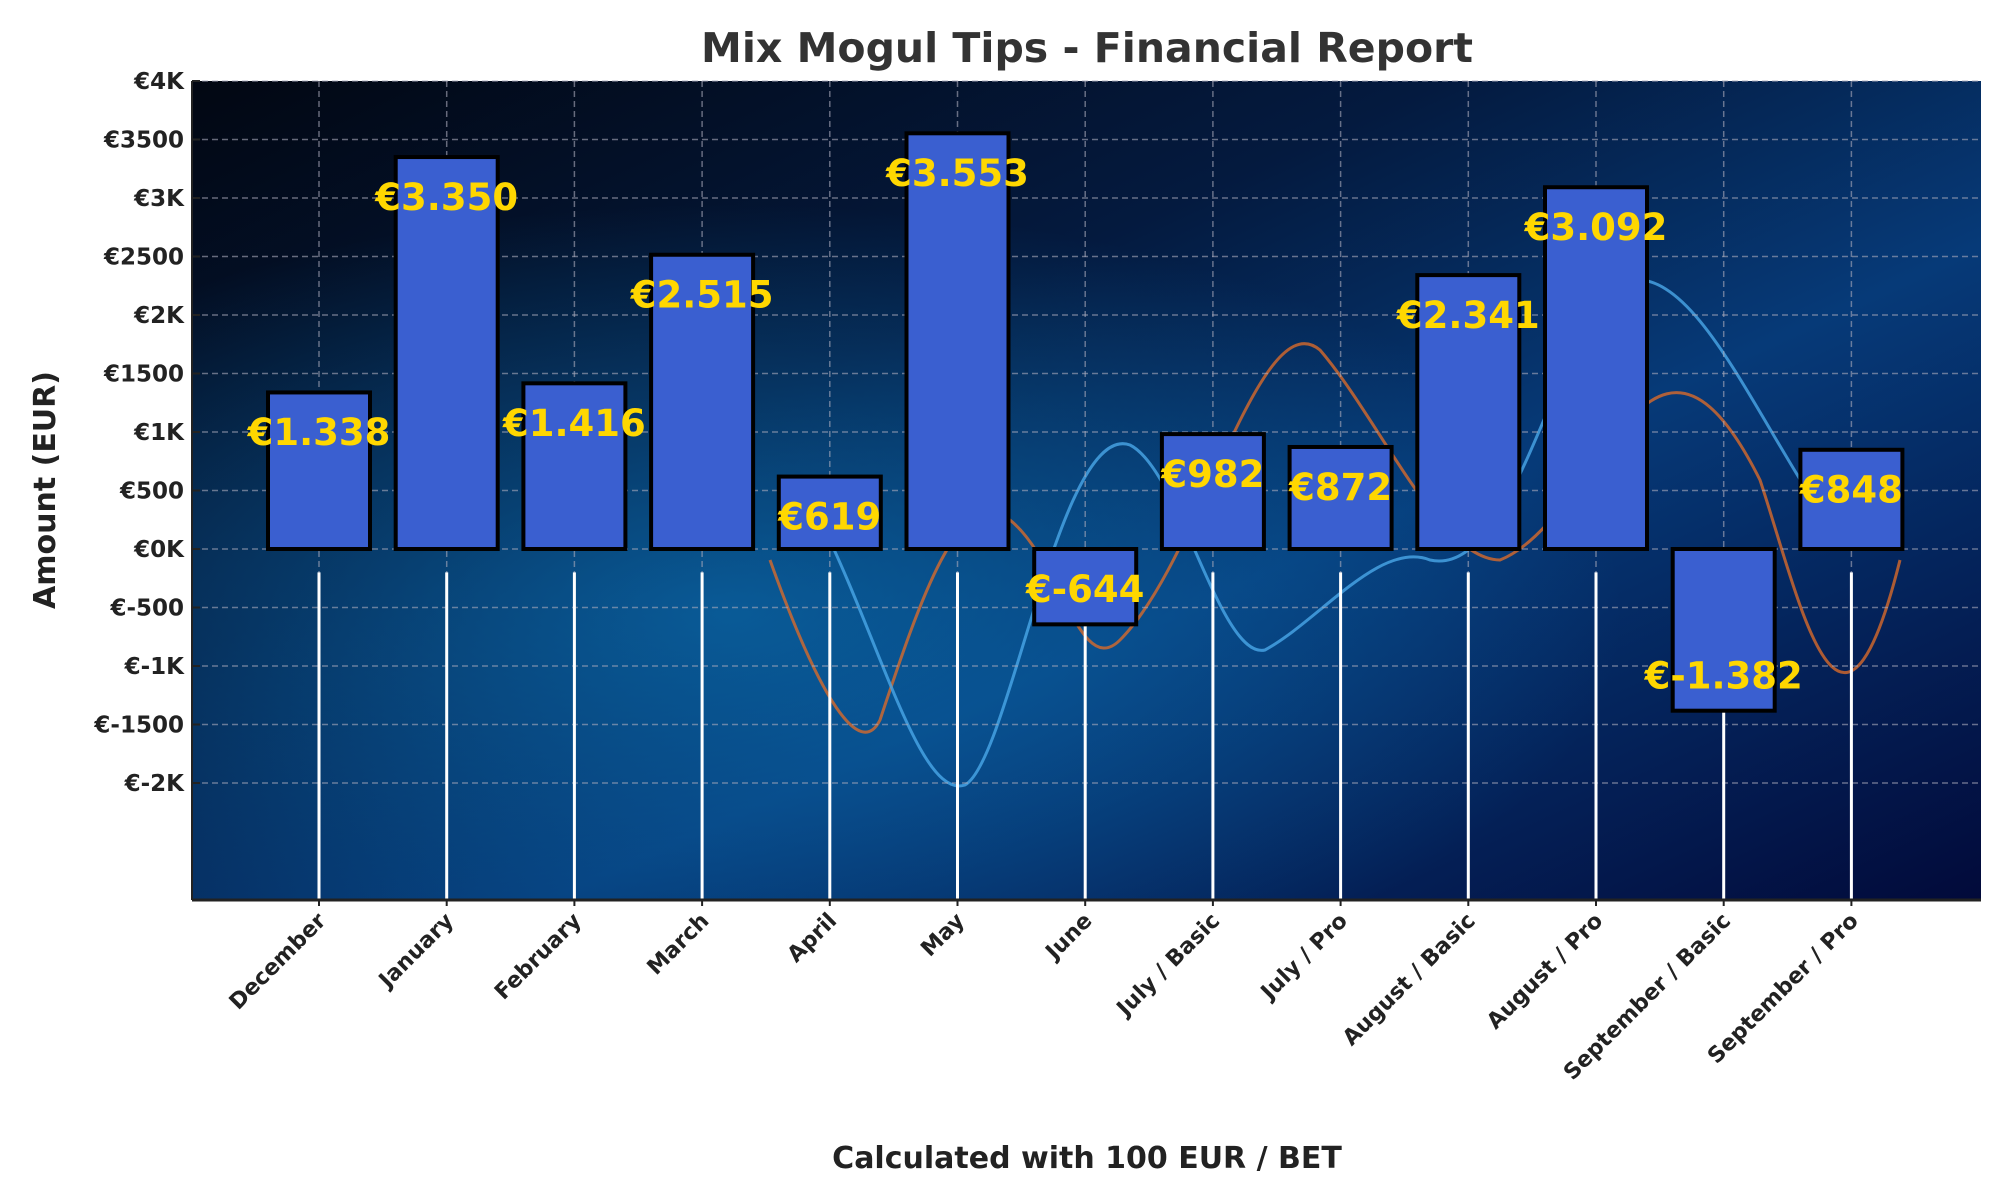 The image size is (2000, 1204). I want to click on x-tick-label: April, so click(812, 938).